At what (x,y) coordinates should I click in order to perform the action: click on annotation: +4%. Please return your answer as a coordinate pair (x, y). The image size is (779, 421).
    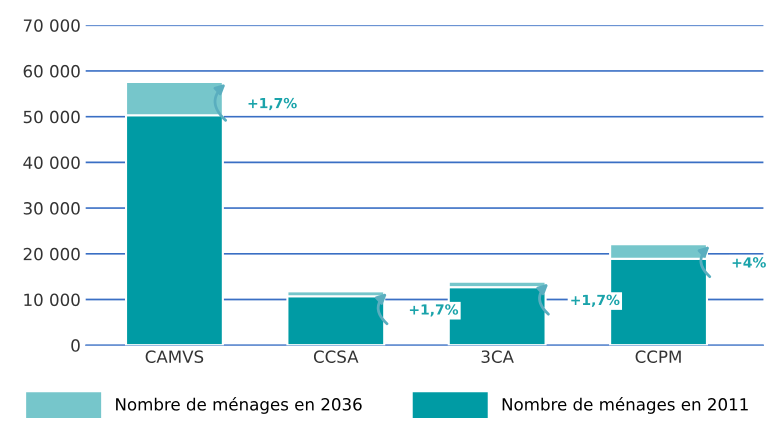
    Looking at the image, I should click on (749, 262).